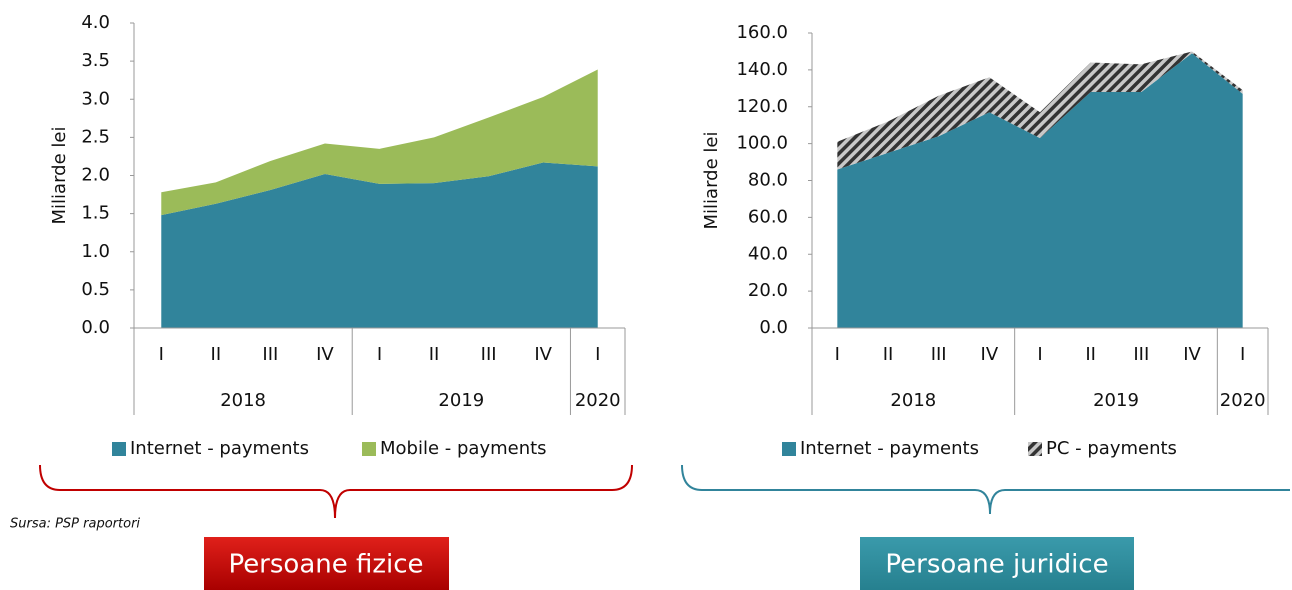  I want to click on label: Persoane juridice, so click(996, 565).